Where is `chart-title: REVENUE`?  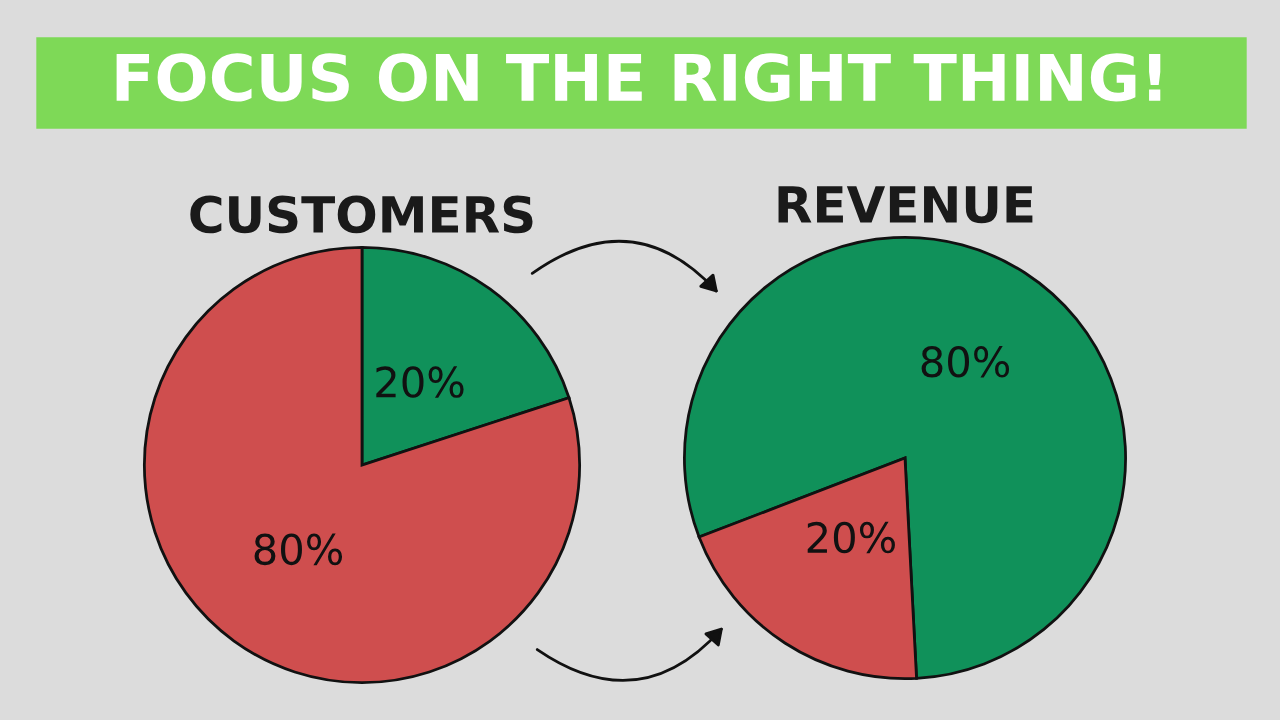
chart-title: REVENUE is located at coordinates (905, 205).